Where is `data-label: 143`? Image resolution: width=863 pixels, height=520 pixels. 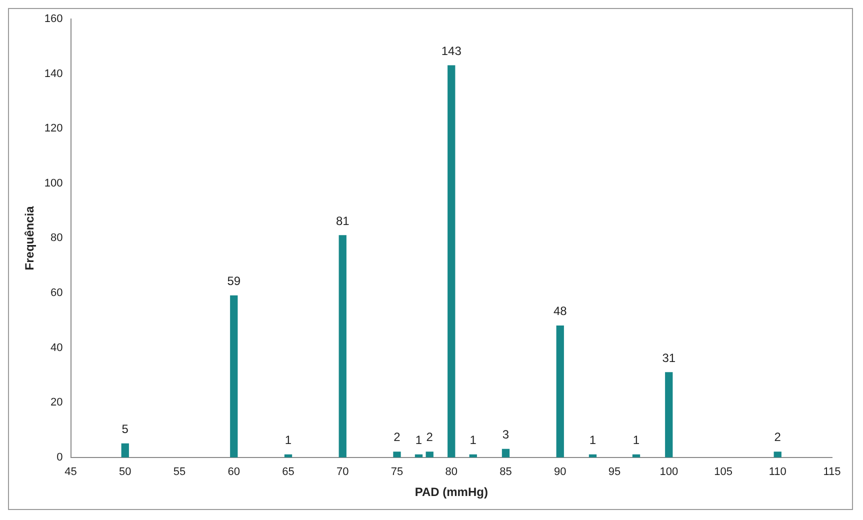
data-label: 143 is located at coordinates (451, 51).